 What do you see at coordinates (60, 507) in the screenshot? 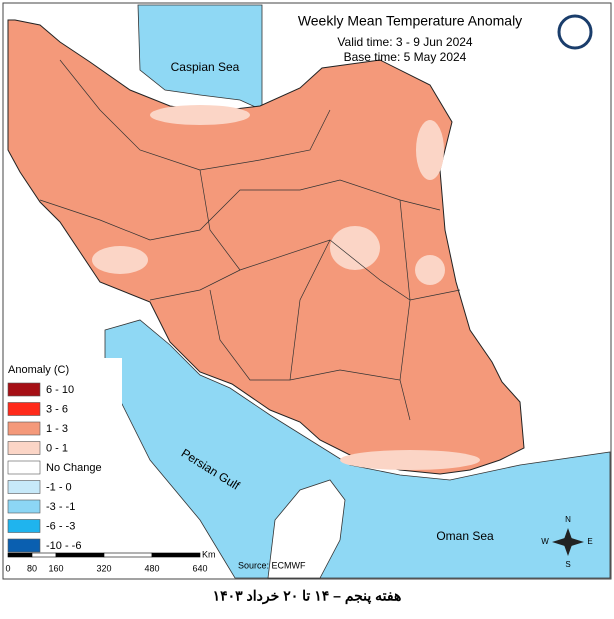
I see `legend-label: -3 - -1` at bounding box center [60, 507].